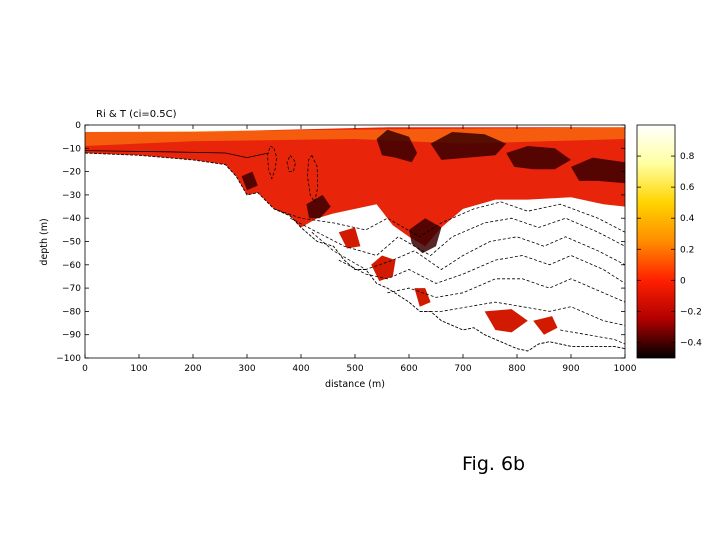  Describe the element at coordinates (687, 219) in the screenshot. I see `colorbar-tick-label: 0.4` at that location.